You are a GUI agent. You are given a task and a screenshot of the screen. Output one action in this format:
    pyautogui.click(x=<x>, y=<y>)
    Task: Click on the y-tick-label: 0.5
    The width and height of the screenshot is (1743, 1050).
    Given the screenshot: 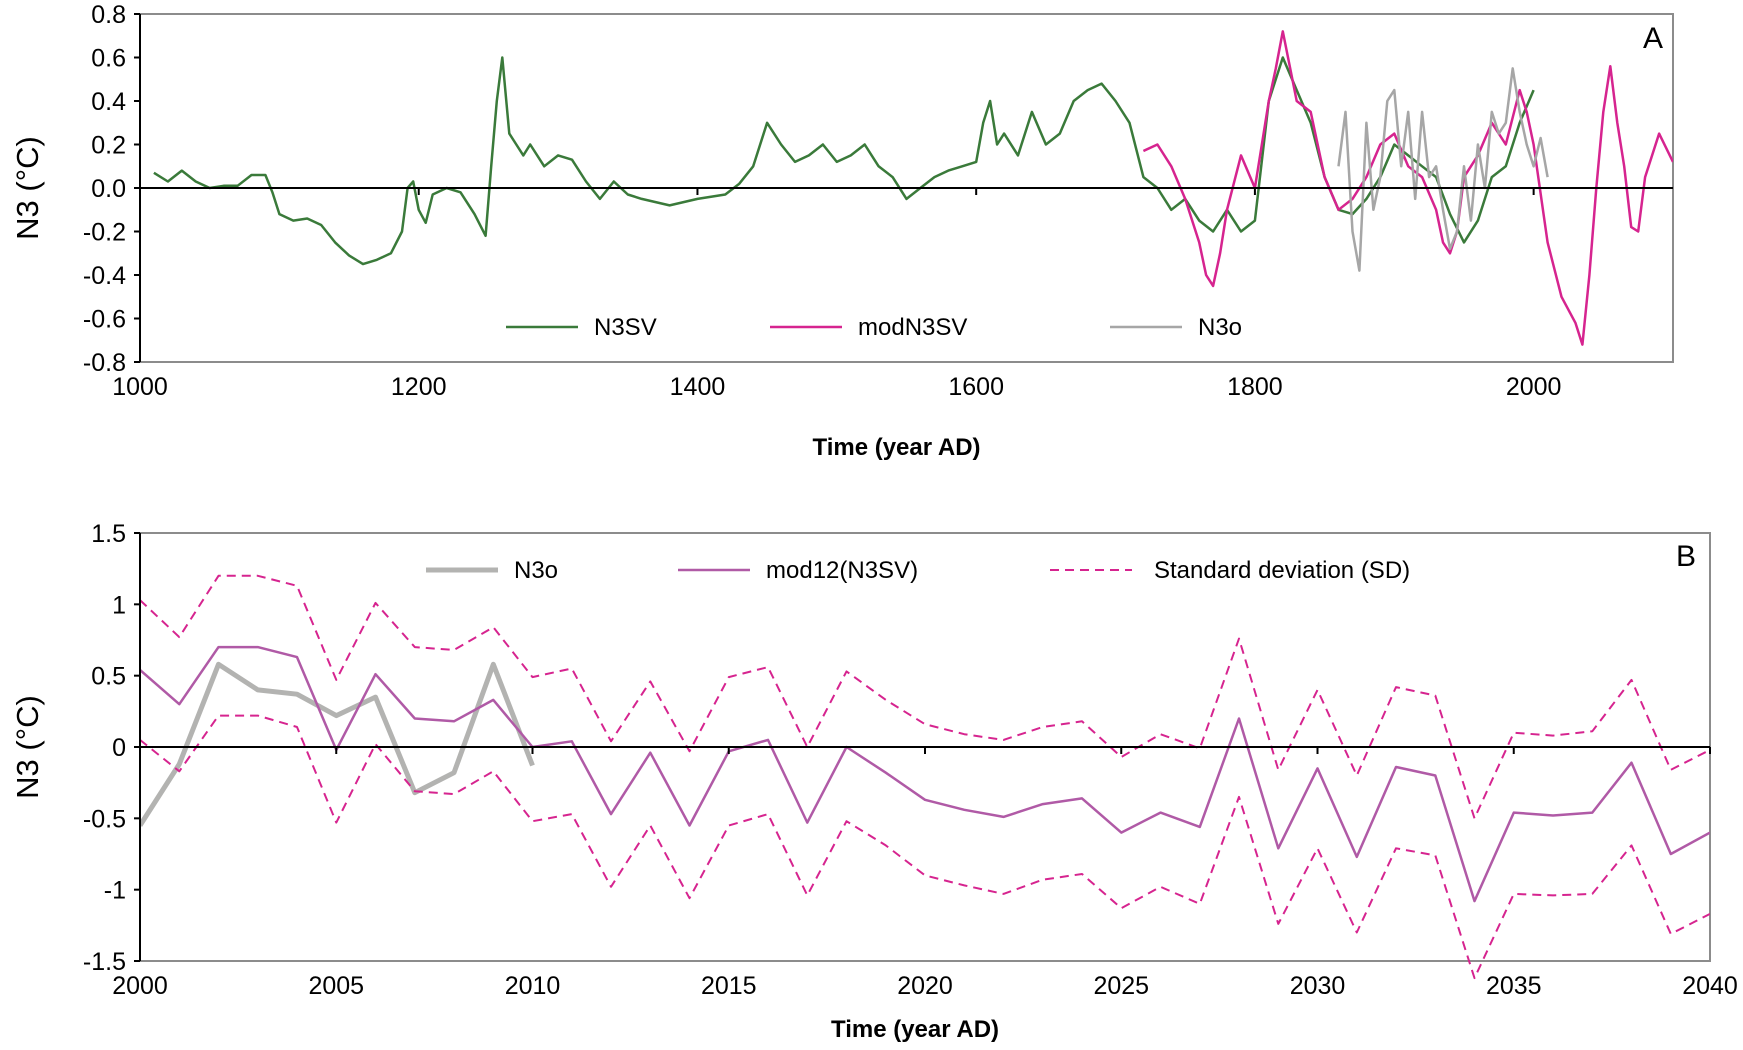 What is the action you would take?
    pyautogui.click(x=108, y=677)
    